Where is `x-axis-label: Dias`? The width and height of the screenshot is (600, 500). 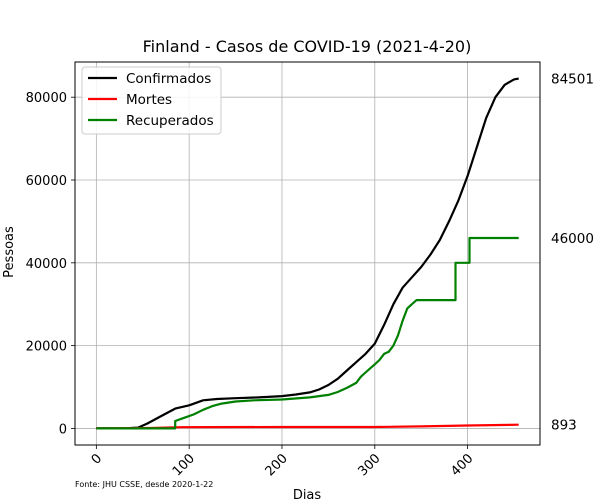
x-axis-label: Dias is located at coordinates (307, 494).